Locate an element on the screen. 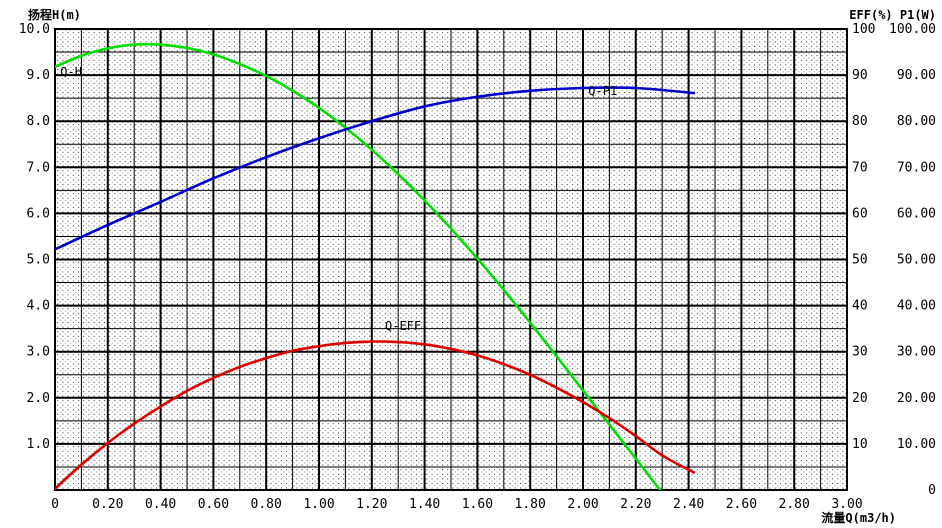 The image size is (942, 528). y-tick-label: 4.0 is located at coordinates (38, 306).